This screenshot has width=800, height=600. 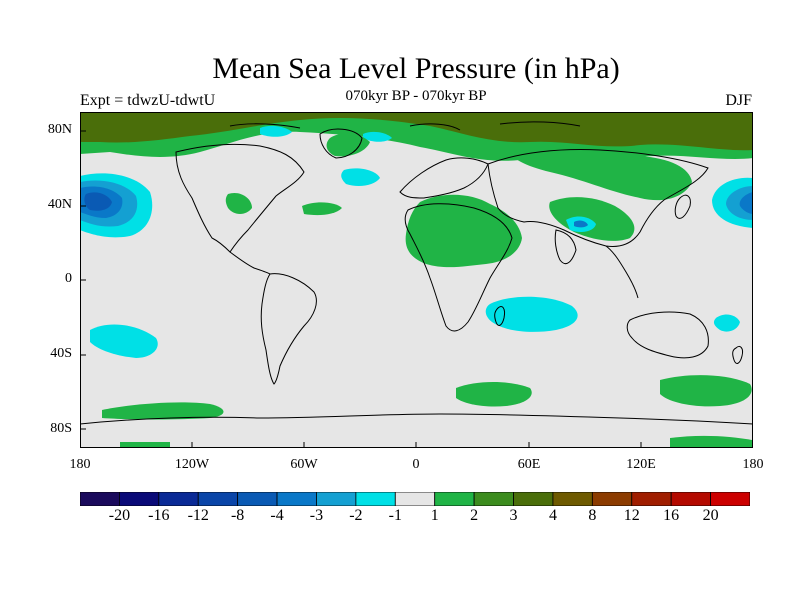 I want to click on north-pacific-negative-center, so click(x=98, y=201).